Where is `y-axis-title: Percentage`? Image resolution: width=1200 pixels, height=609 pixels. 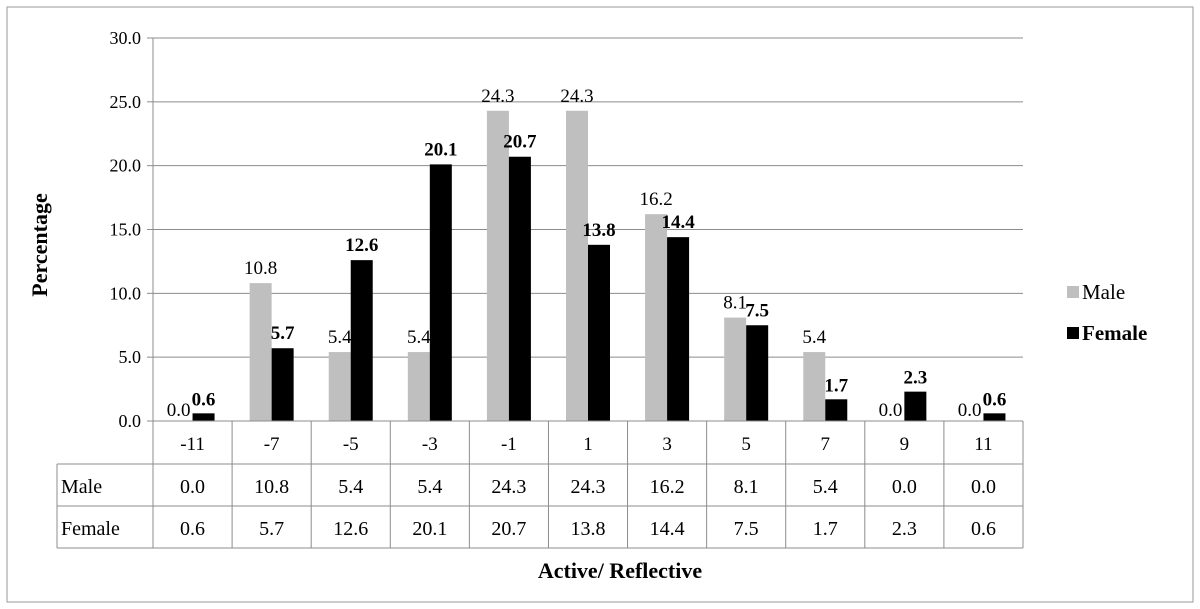
y-axis-title: Percentage is located at coordinates (39, 245).